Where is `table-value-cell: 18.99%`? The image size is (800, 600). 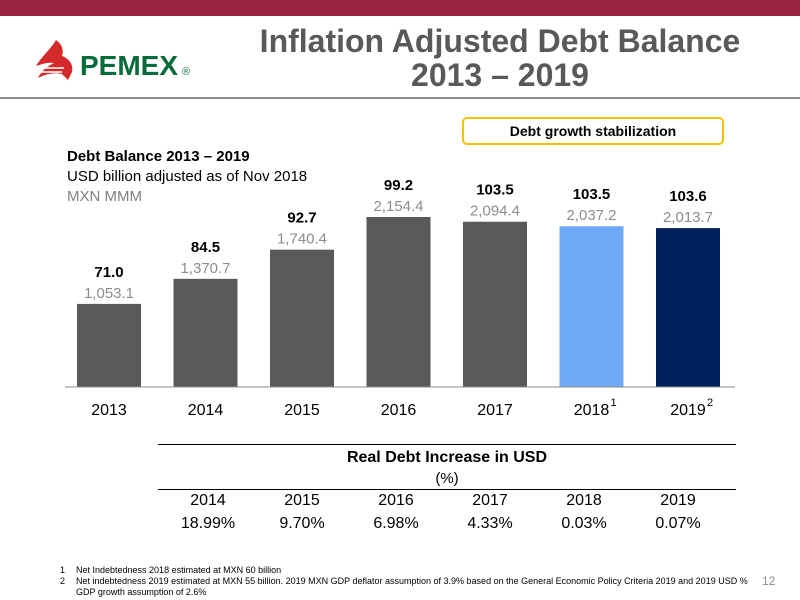
table-value-cell: 18.99% is located at coordinates (208, 523).